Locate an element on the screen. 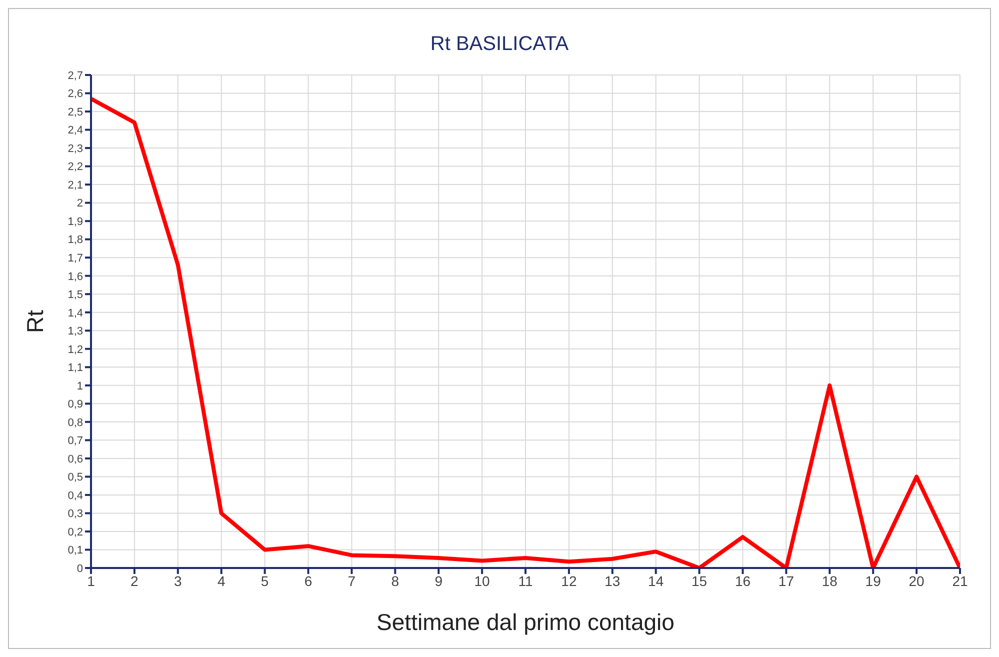 Image resolution: width=999 pixels, height=657 pixels. y-tick-label: 2,4 is located at coordinates (75, 130).